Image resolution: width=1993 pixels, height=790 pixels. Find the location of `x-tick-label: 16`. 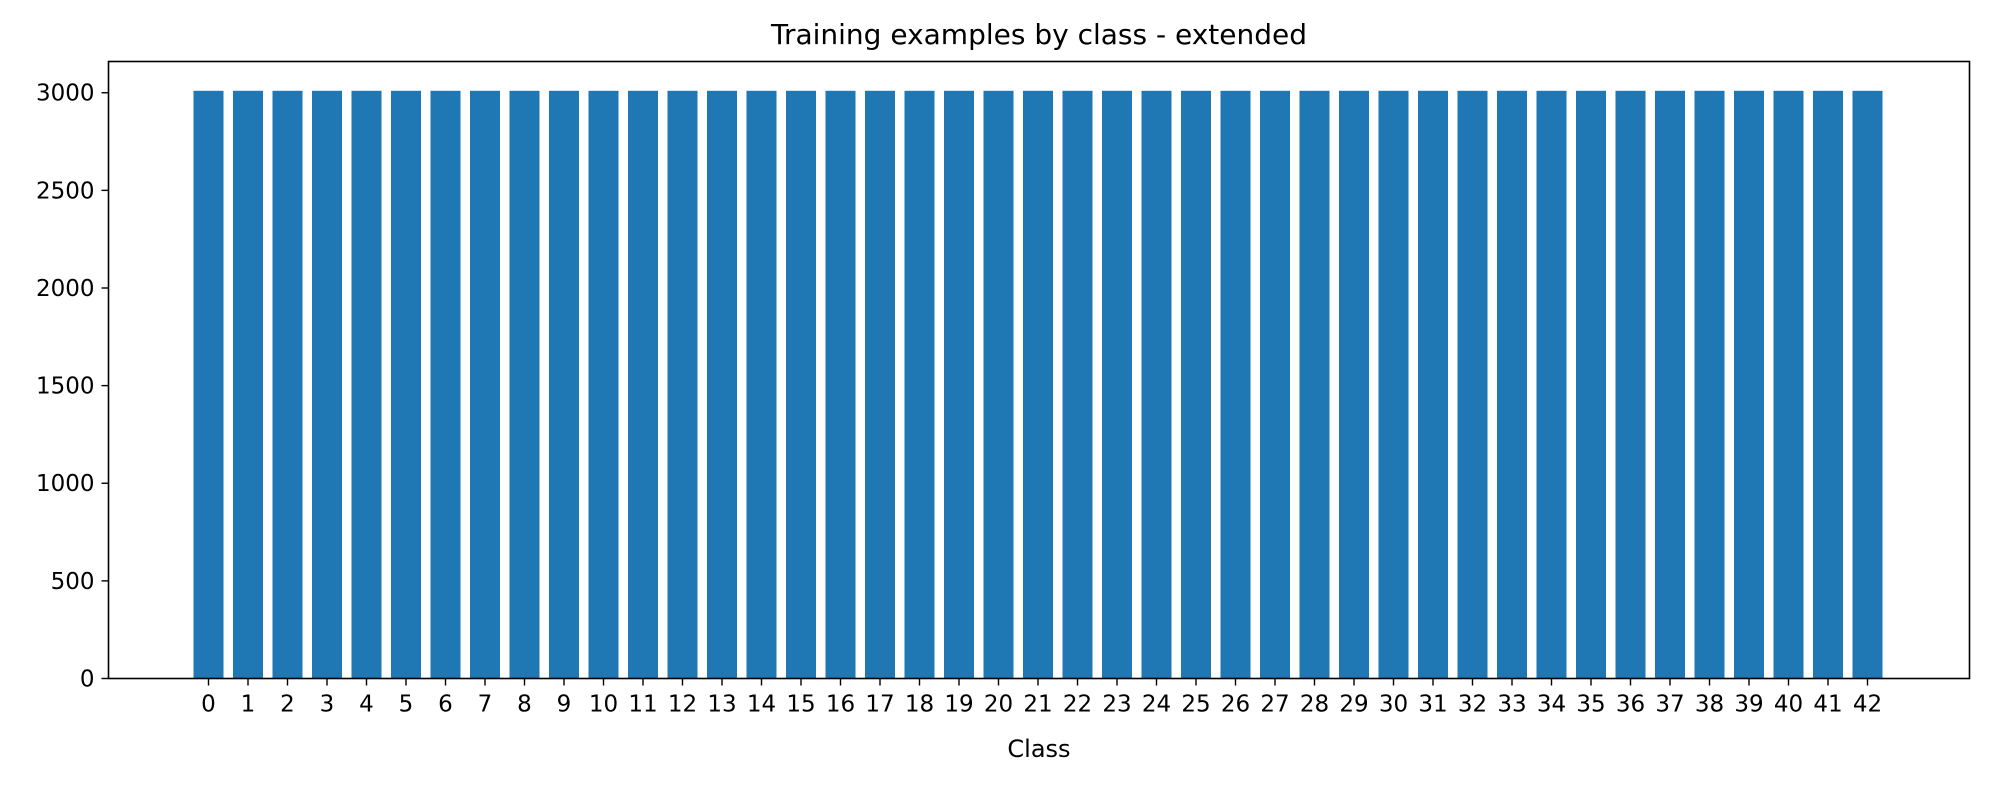

x-tick-label: 16 is located at coordinates (840, 705).